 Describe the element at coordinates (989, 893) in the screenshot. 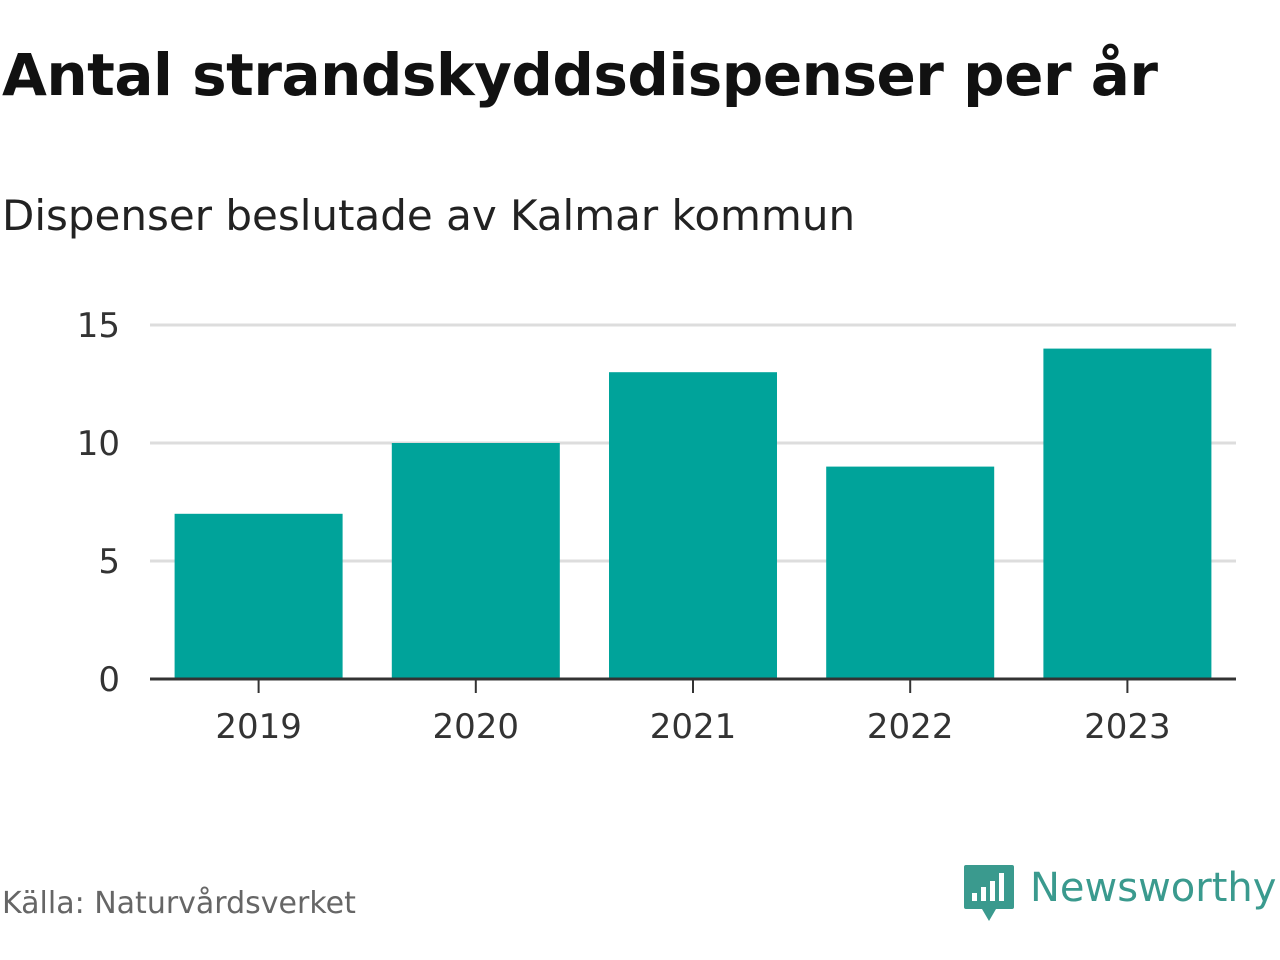

I see `newsworthy-logo-icon` at that location.